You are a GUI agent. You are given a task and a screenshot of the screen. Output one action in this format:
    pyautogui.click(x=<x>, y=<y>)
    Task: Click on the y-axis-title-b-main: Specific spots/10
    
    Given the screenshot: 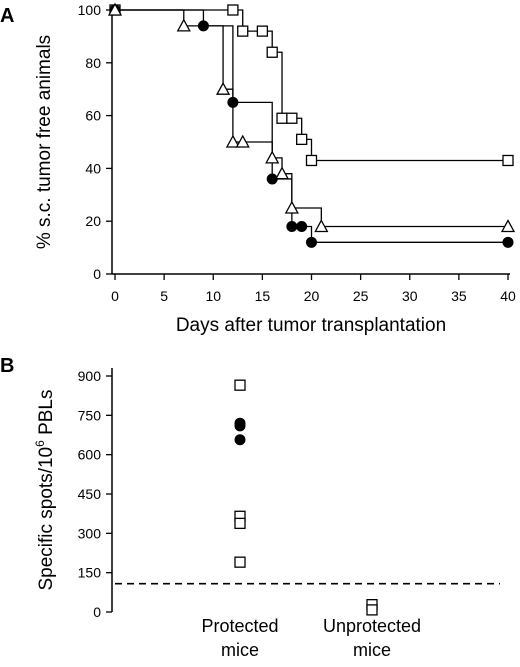 What is the action you would take?
    pyautogui.click(x=46, y=519)
    